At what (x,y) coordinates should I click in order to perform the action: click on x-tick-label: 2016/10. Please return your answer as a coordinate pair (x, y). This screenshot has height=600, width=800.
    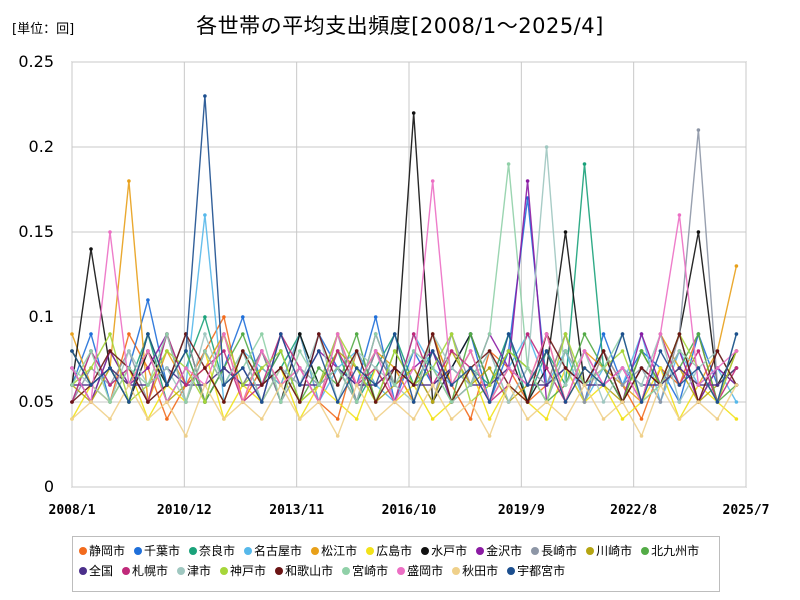
    Looking at the image, I should click on (409, 510).